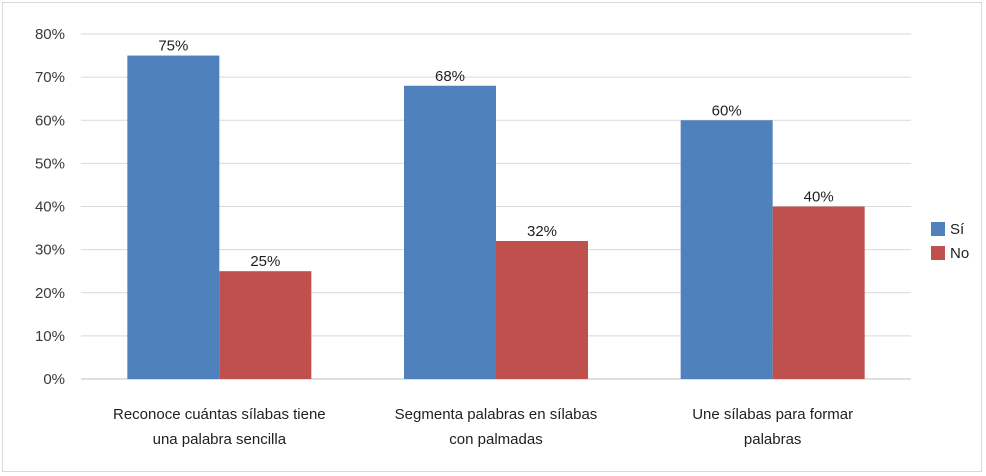  I want to click on y-tick-label: 20%, so click(50, 293).